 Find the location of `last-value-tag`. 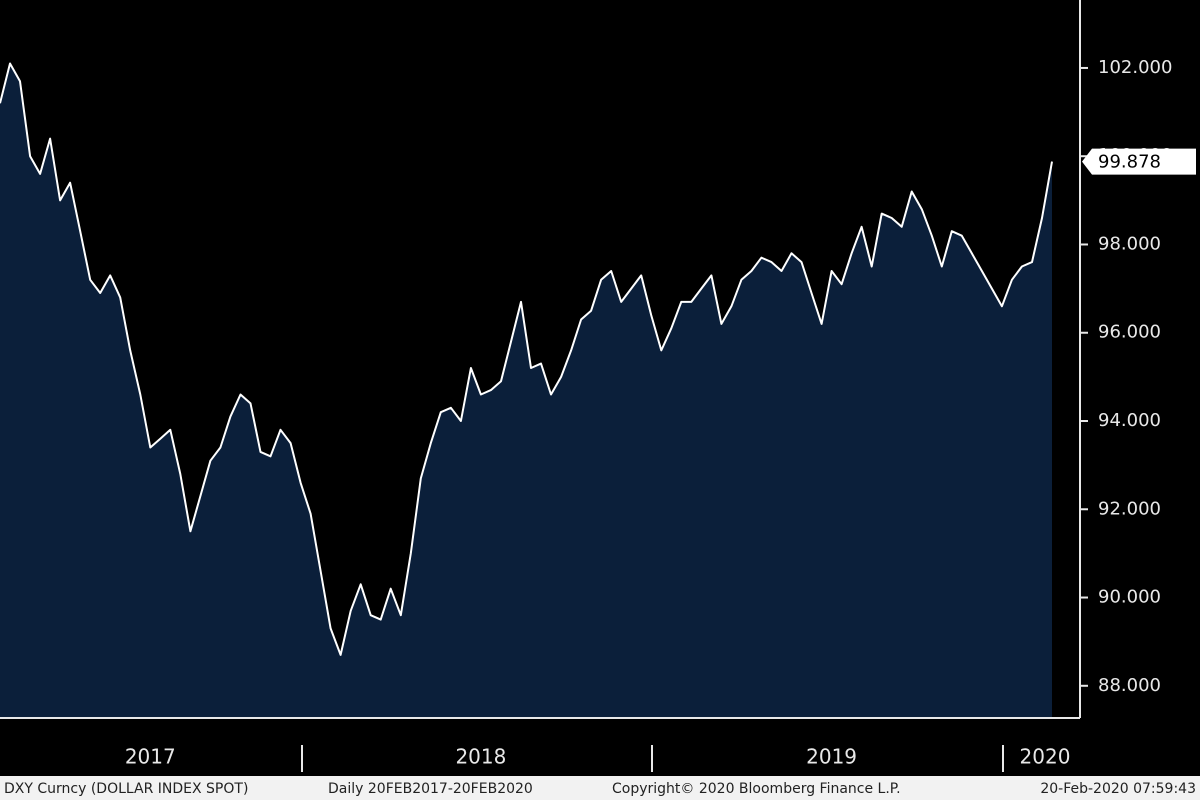

last-value-tag is located at coordinates (1139, 161).